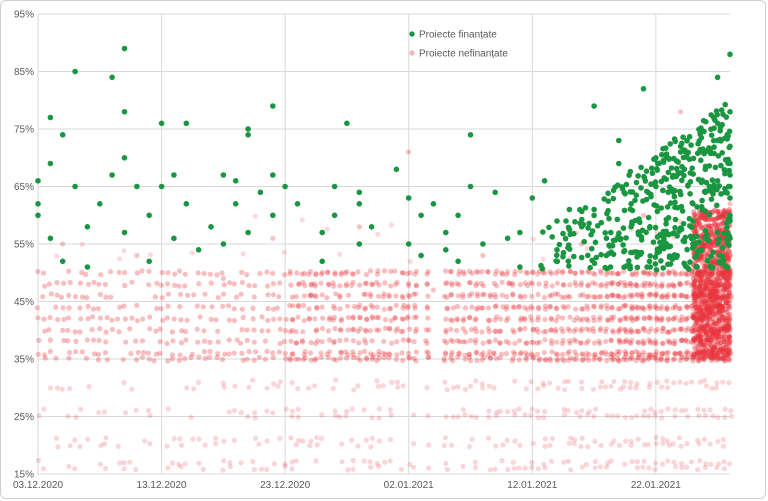 This screenshot has height=501, width=768. What do you see at coordinates (463, 54) in the screenshot?
I see `legend-label-unfunded: Proiecte nefinanțate` at bounding box center [463, 54].